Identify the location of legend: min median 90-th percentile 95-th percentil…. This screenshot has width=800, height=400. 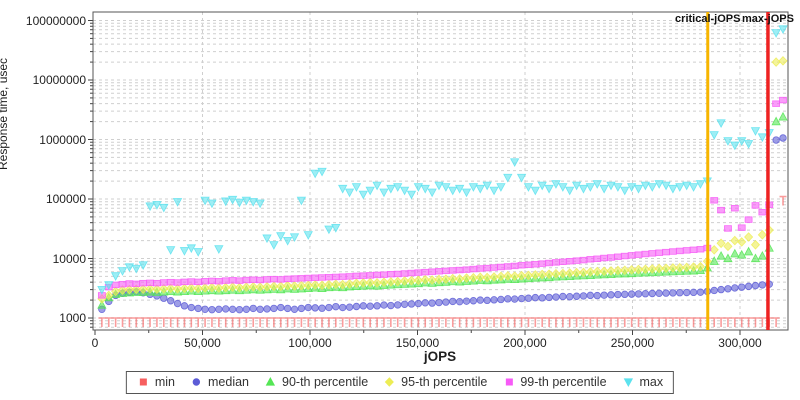
(400, 382).